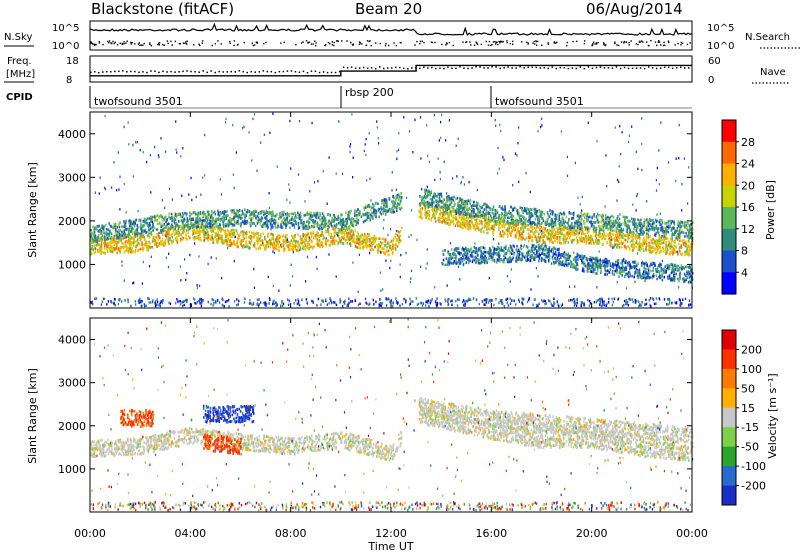 The width and height of the screenshot is (800, 558). Describe the element at coordinates (72, 61) in the screenshot. I see `freq-tick-top: 18` at that location.